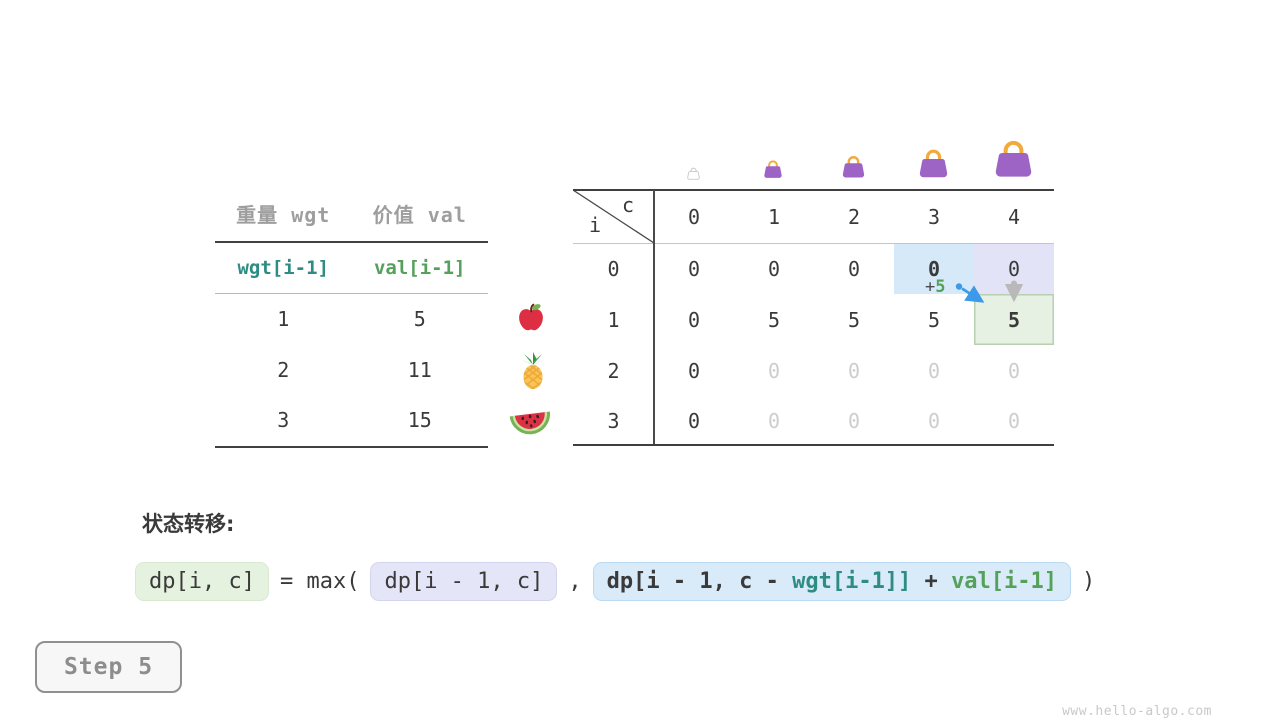  I want to click on formula-arg2-wgt: wgt[i-1]], so click(852, 581).